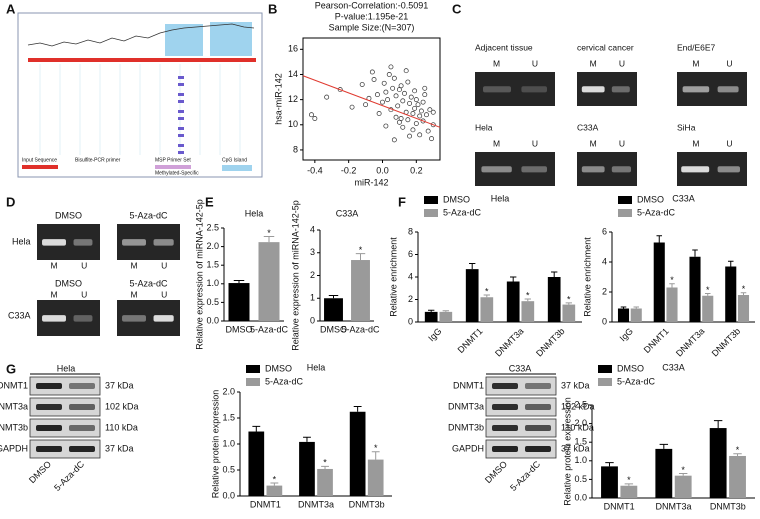  Describe the element at coordinates (690, 342) in the screenshot. I see `x-tick-label: DNMT3a` at that location.